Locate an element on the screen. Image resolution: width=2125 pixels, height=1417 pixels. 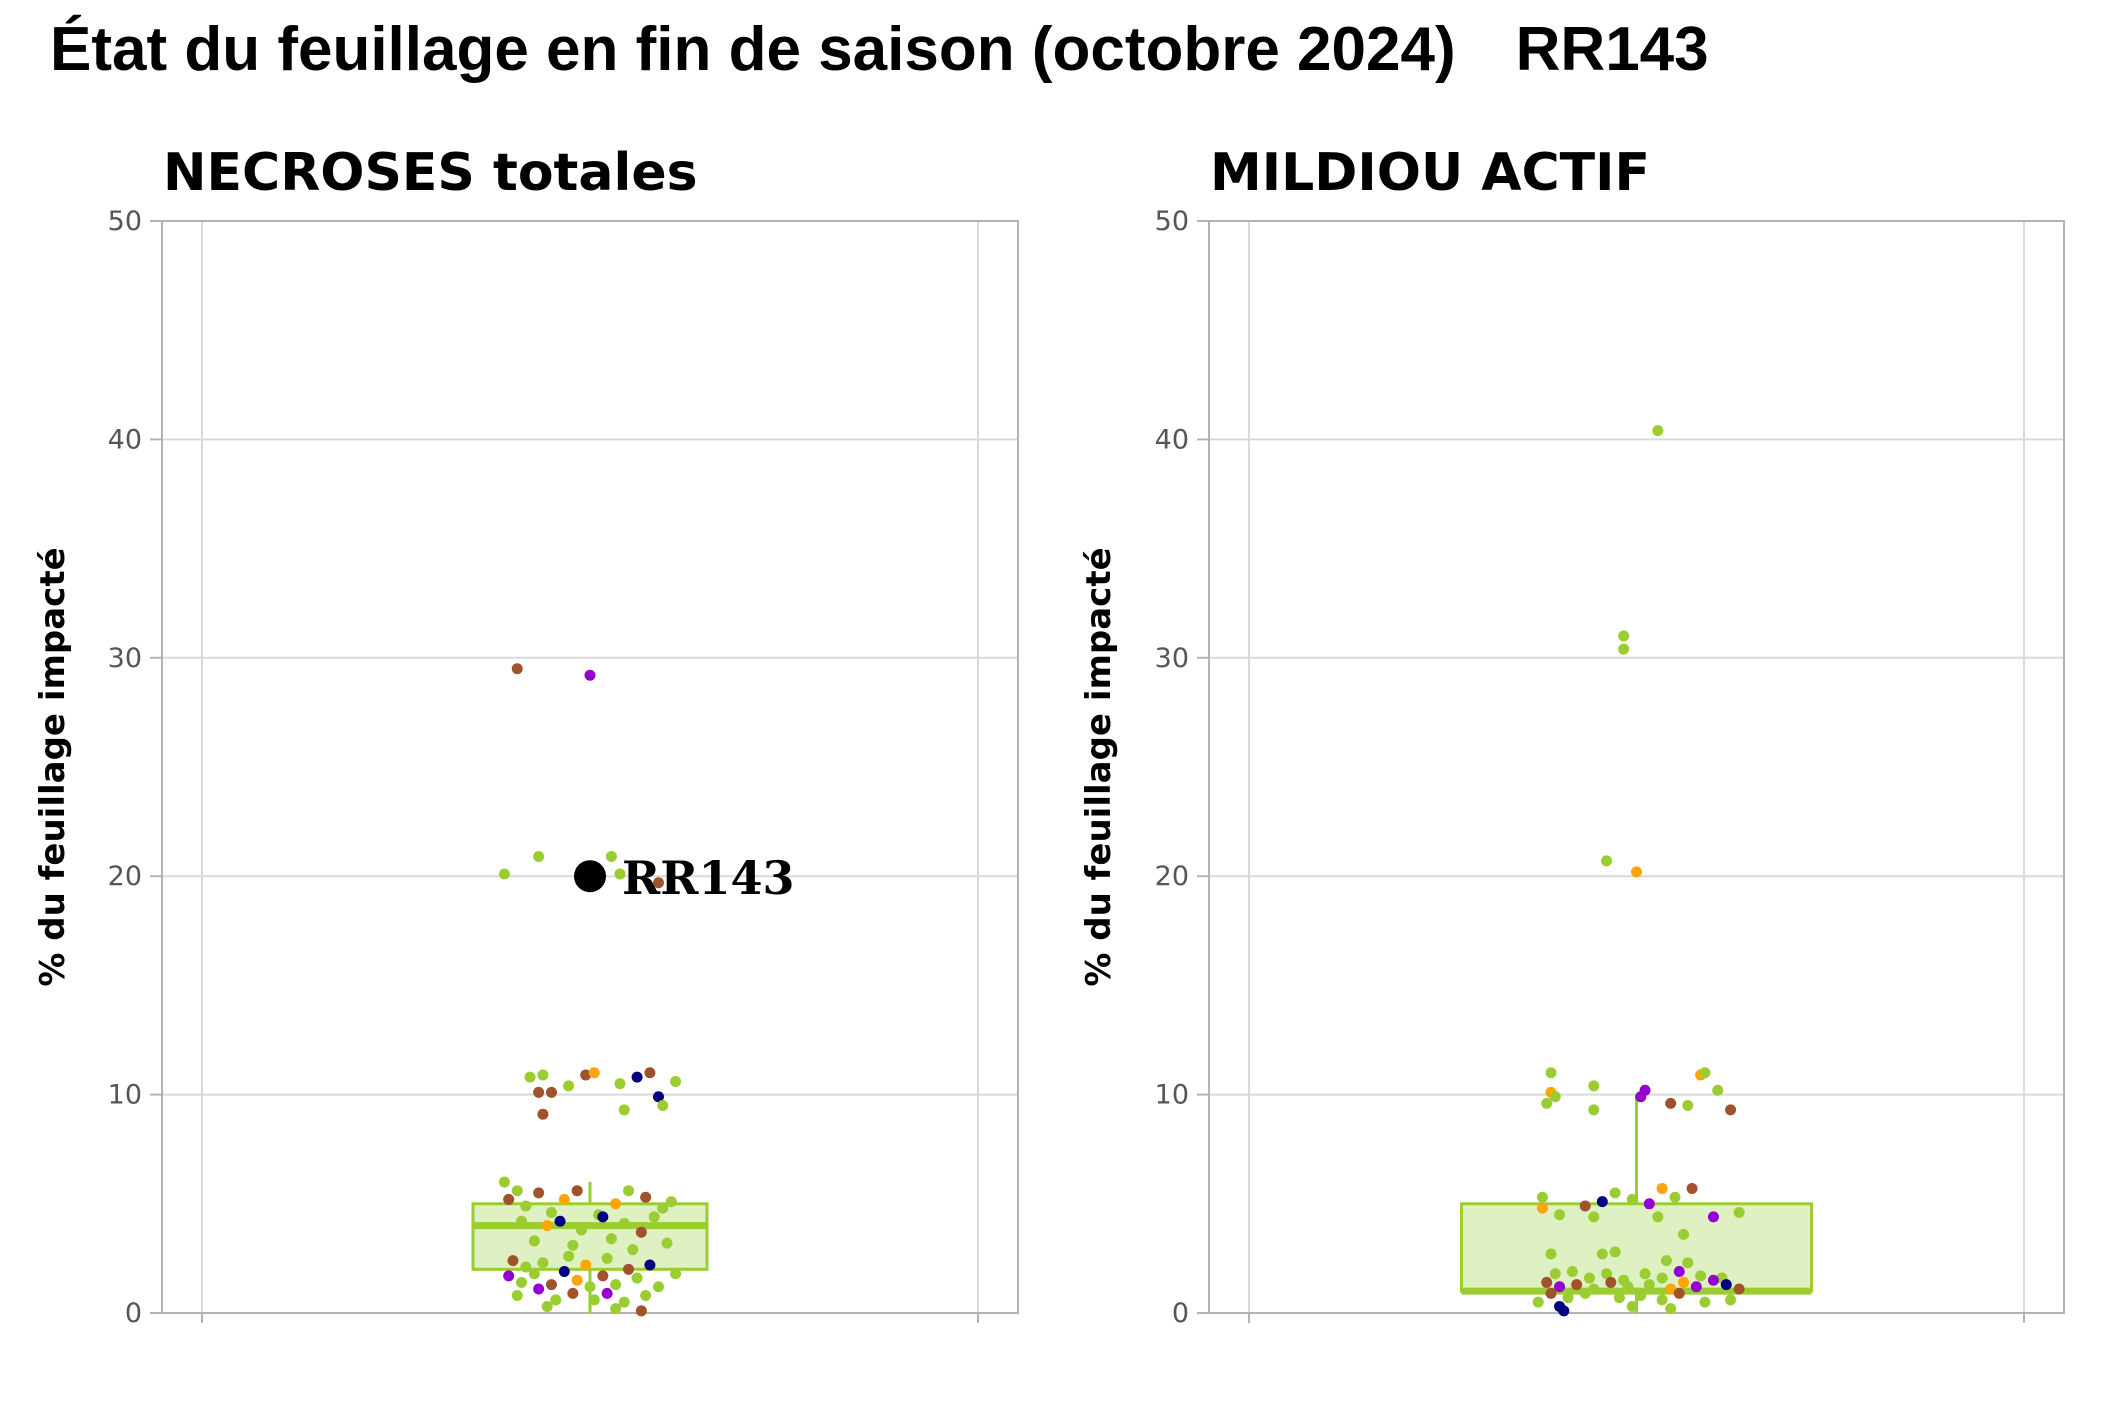
y-axis-label: % du feuillage impacté is located at coordinates (53, 766).